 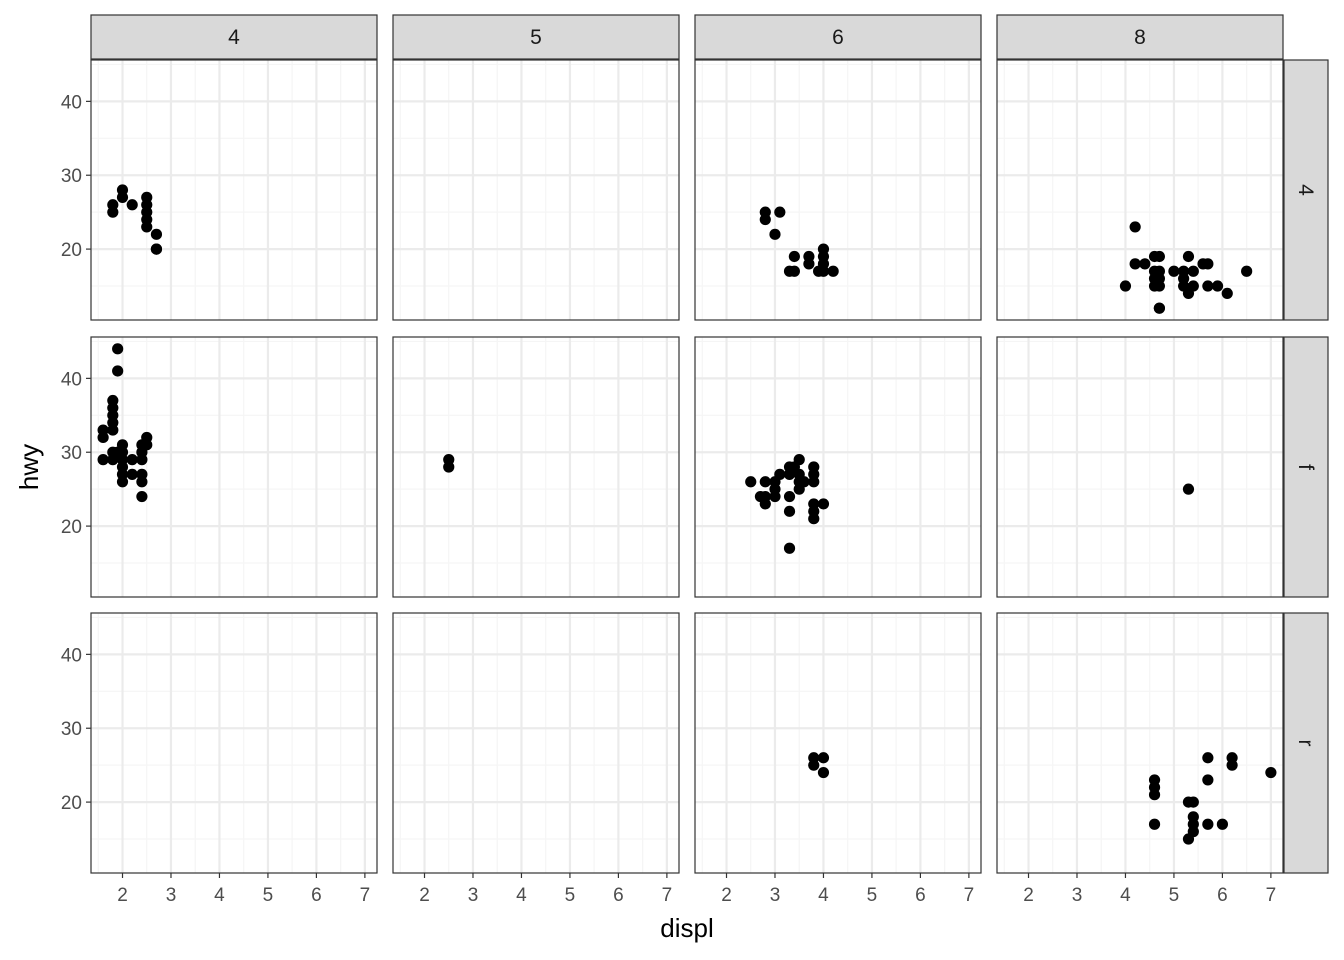 What do you see at coordinates (1305, 190) in the screenshot?
I see `row-strip-label: 4` at bounding box center [1305, 190].